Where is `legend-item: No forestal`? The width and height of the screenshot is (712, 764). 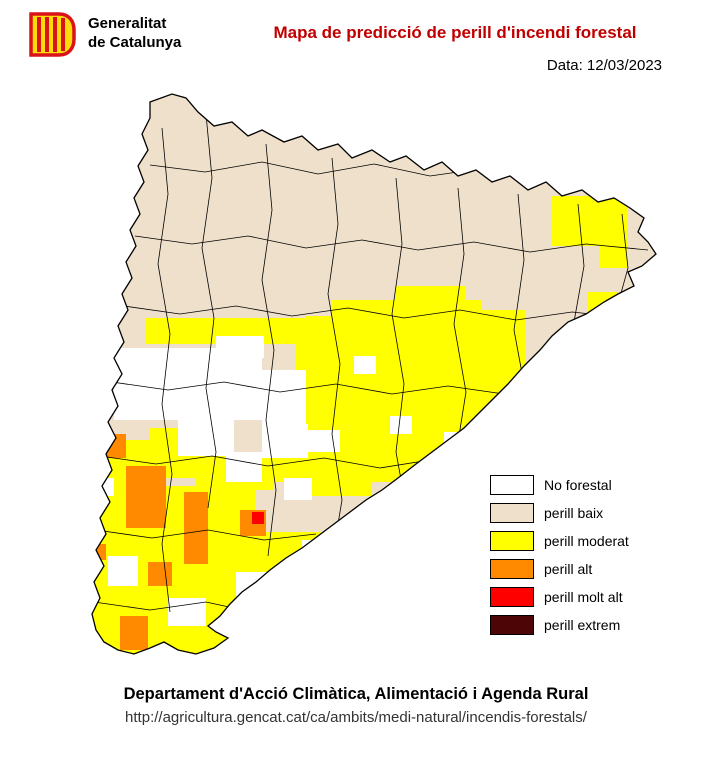
legend-item: No forestal is located at coordinates (559, 485).